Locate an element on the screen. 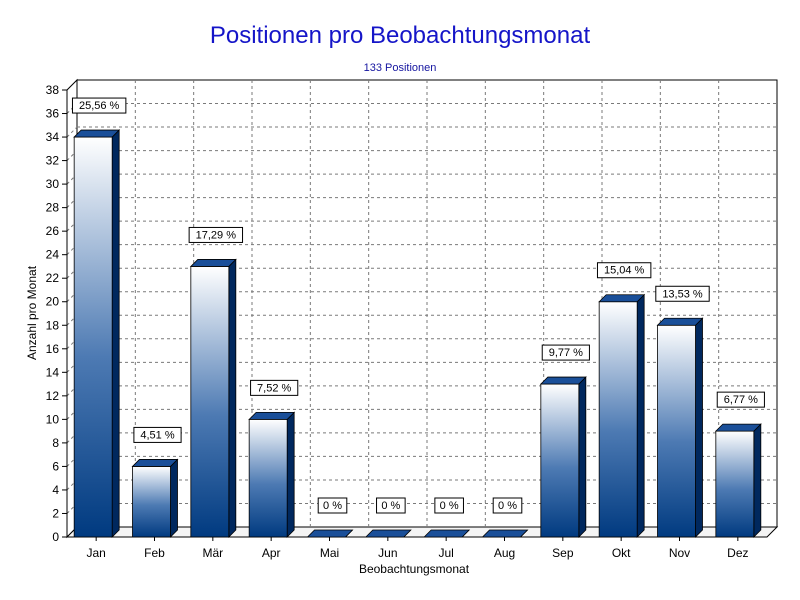 This screenshot has width=800, height=600. data-label-text: 9,77 % is located at coordinates (566, 353).